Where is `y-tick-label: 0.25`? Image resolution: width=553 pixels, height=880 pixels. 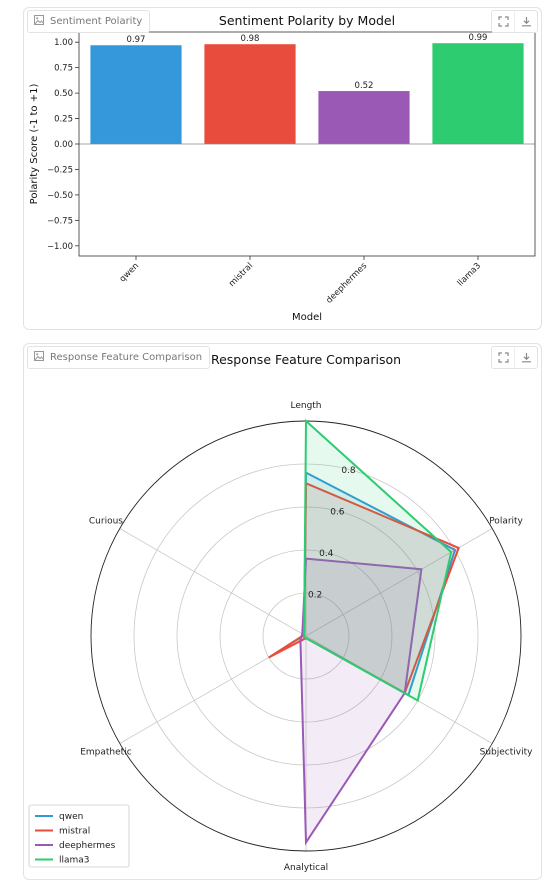 y-tick-label: 0.25 is located at coordinates (63, 120).